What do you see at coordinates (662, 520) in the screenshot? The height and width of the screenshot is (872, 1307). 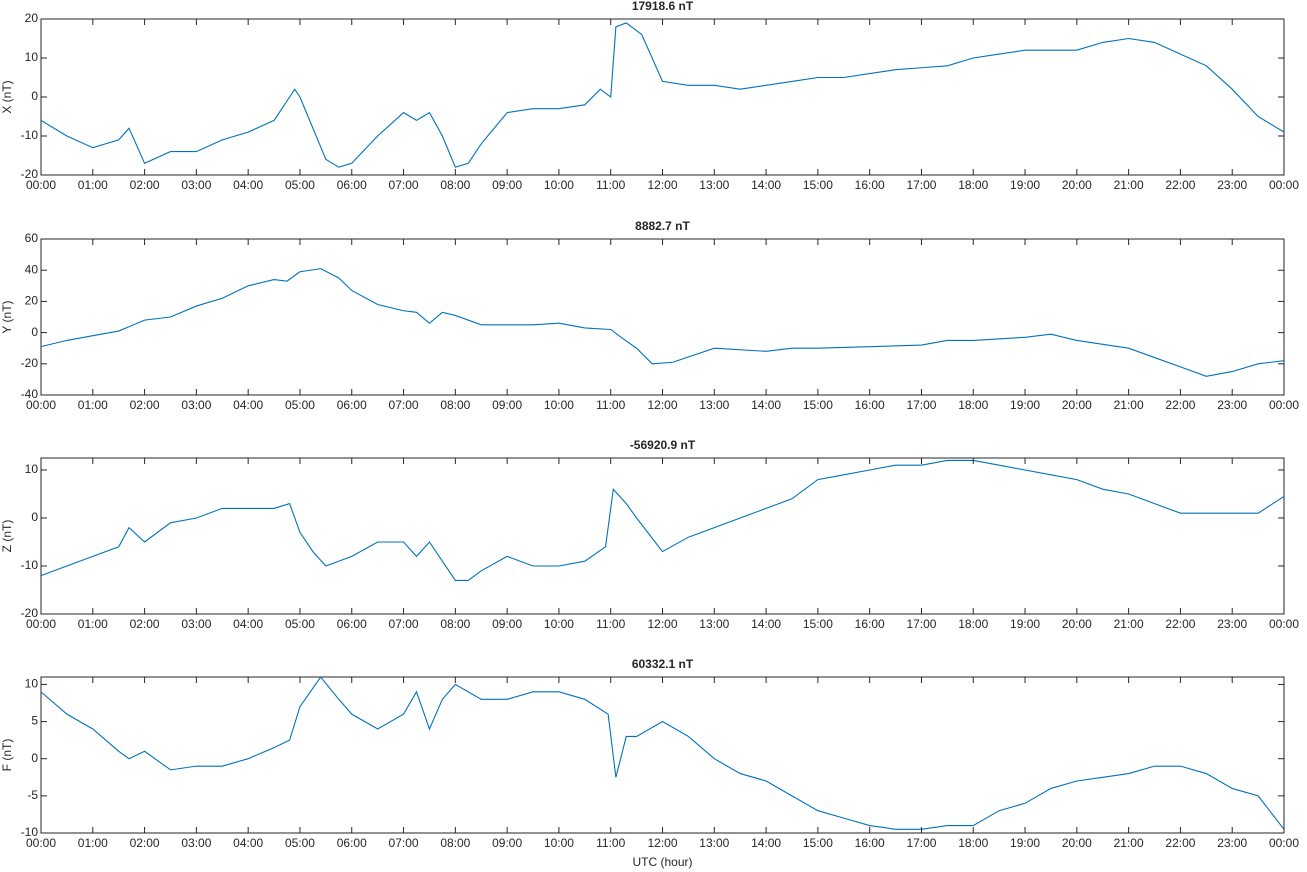 I see `data-line` at bounding box center [662, 520].